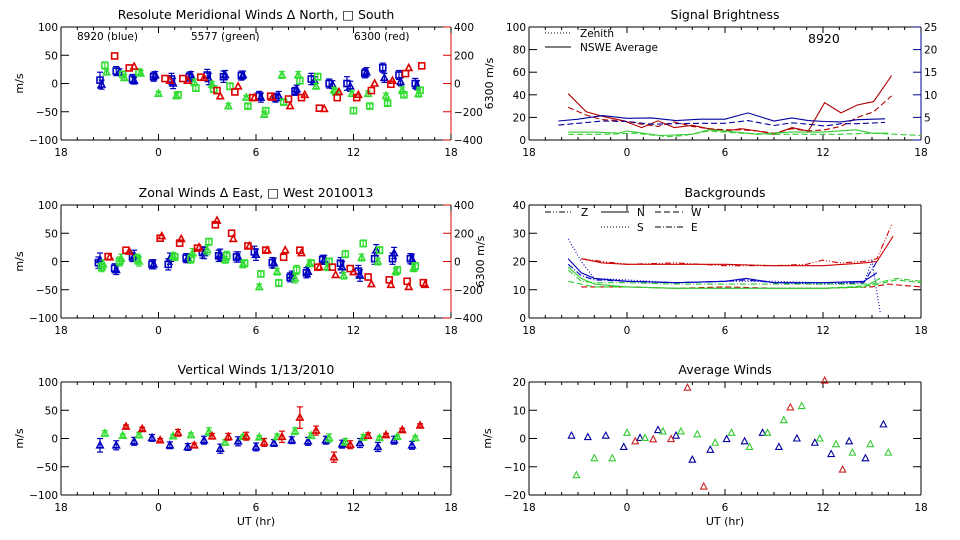 Image resolution: width=960 pixels, height=540 pixels. What do you see at coordinates (724, 369) in the screenshot?
I see `chart-title: Average Winds` at bounding box center [724, 369].